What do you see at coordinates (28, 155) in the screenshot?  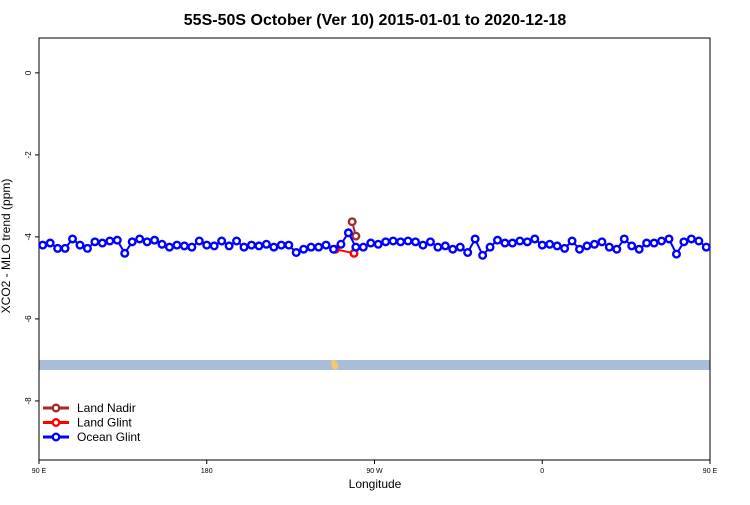 I see `y-tick-label: -2` at bounding box center [28, 155].